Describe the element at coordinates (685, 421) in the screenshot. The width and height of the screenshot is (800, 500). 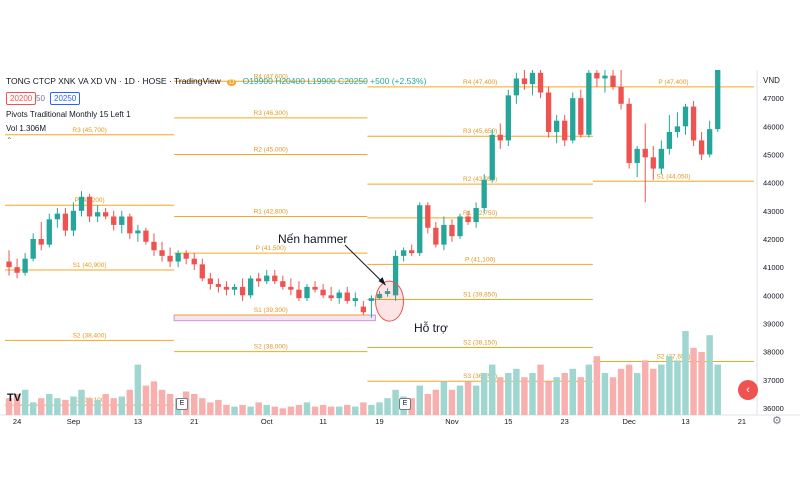
I see `time-tick-label: 13` at that location.